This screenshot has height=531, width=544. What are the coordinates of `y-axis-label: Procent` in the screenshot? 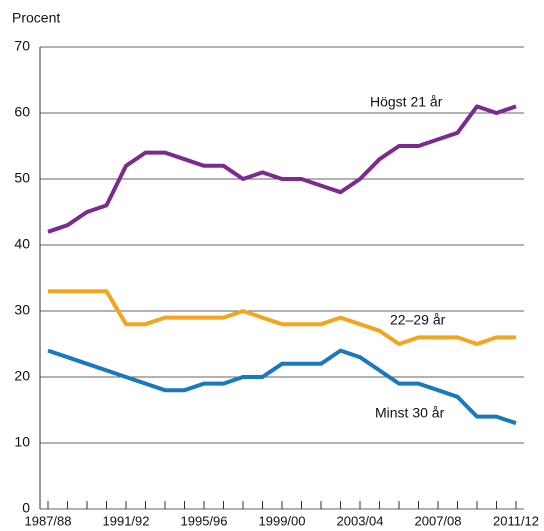 It's located at (36, 18).